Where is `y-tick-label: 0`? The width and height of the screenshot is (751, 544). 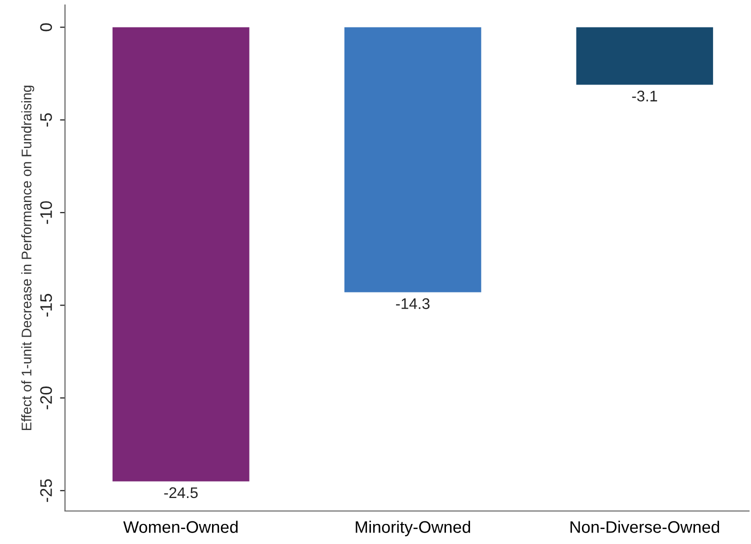 y-tick-label: 0 is located at coordinates (46, 27).